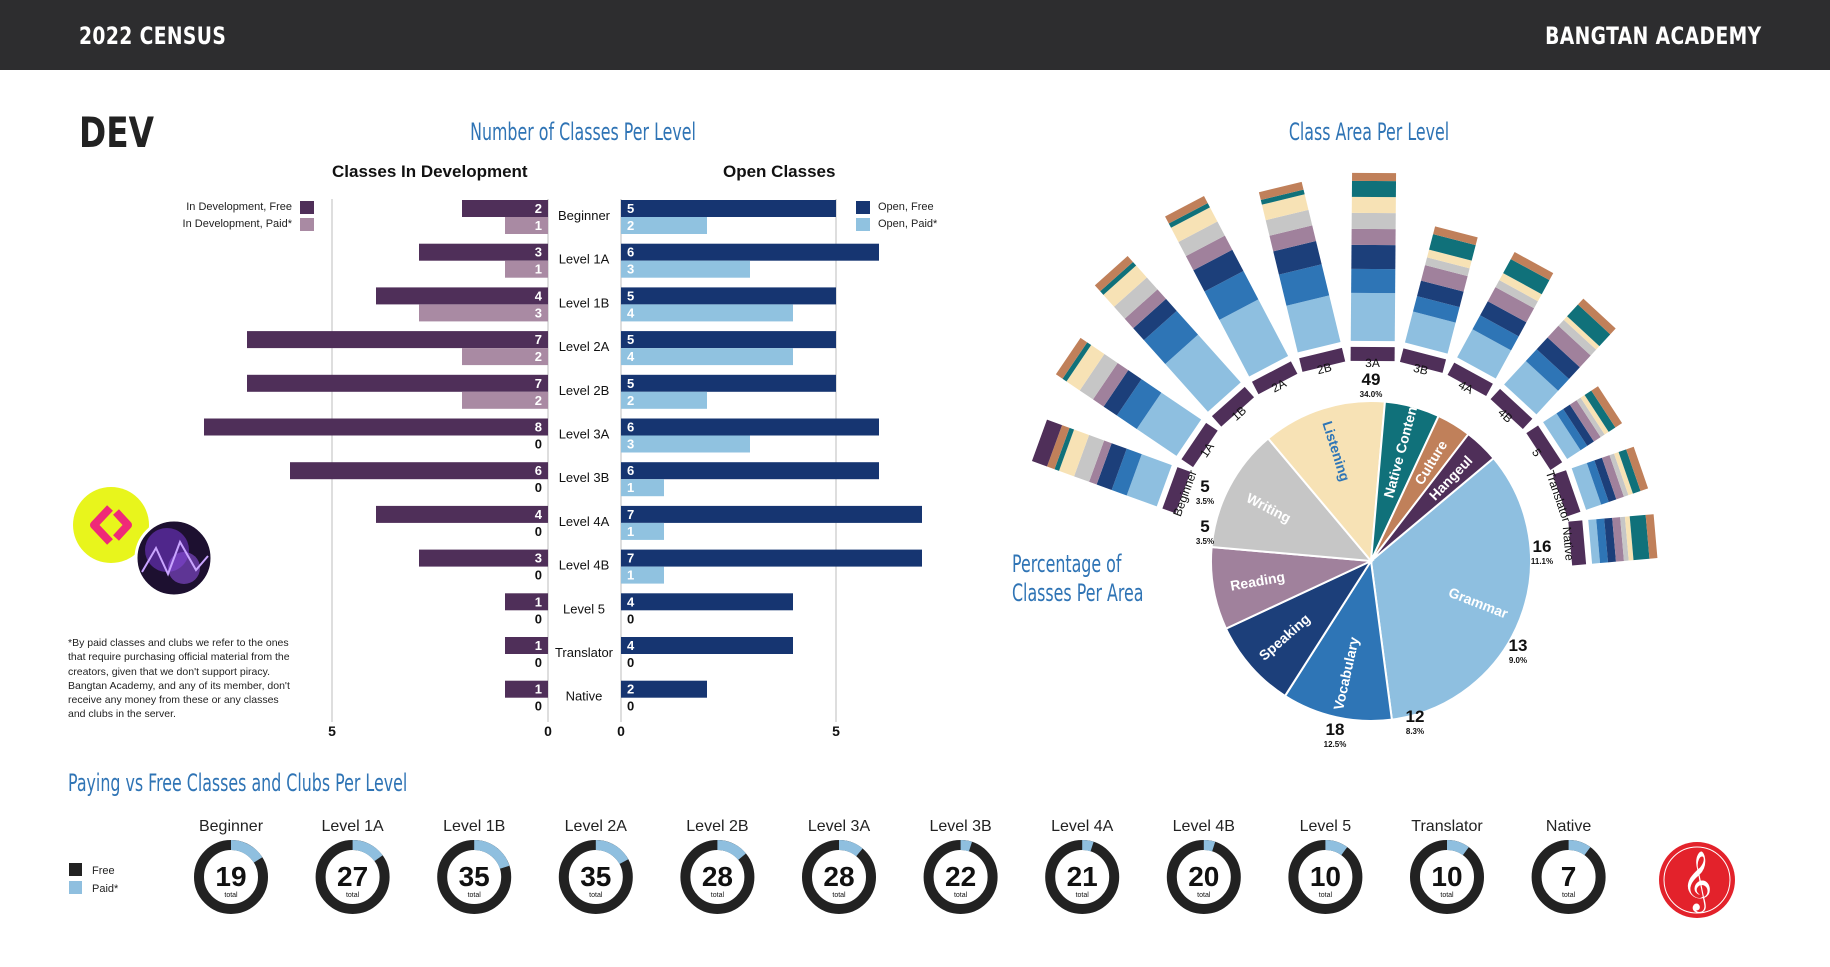 The width and height of the screenshot is (1830, 967). I want to click on dev-value-label: 1, so click(538, 689).